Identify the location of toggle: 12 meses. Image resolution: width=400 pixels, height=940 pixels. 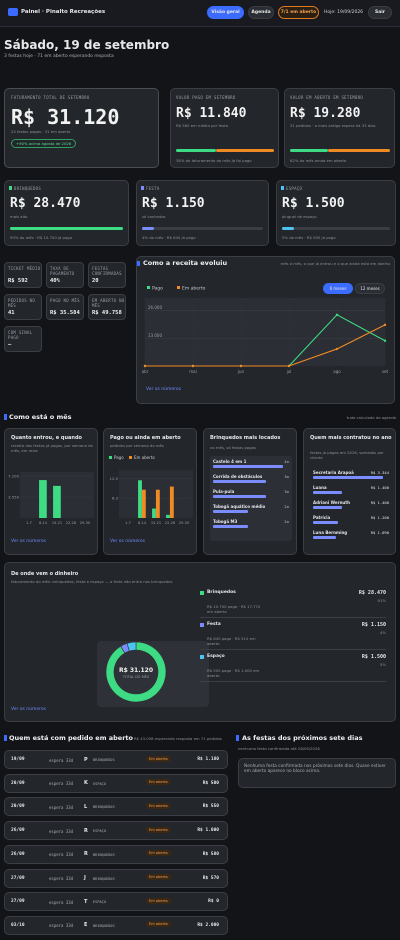
(370, 288).